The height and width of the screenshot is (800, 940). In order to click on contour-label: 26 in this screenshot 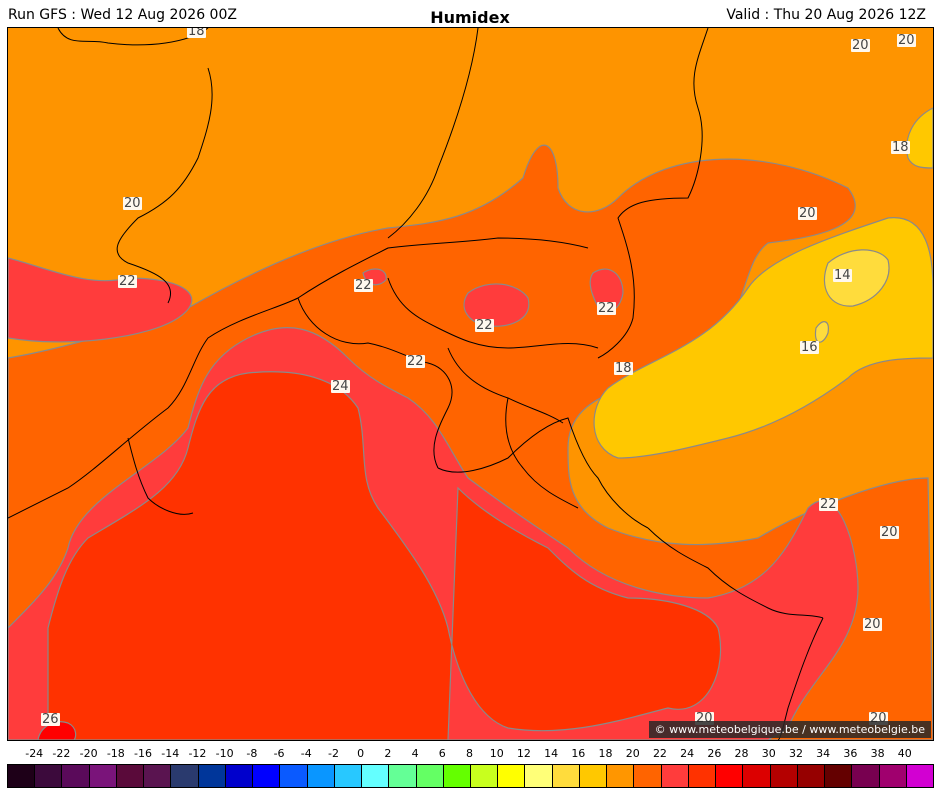, I will do `click(50, 719)`.